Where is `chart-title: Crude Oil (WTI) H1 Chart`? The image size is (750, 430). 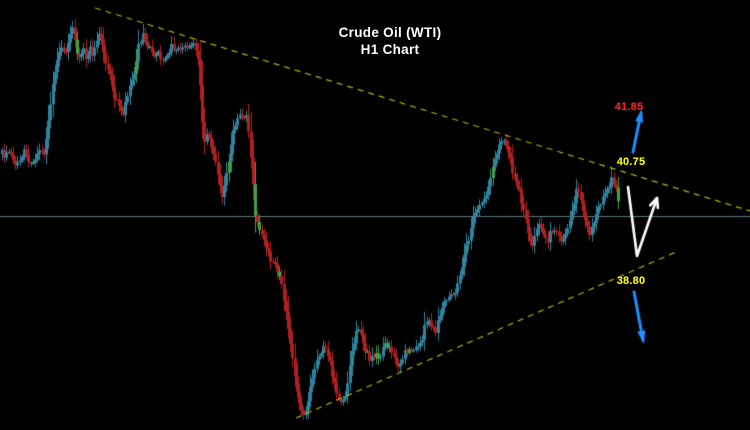
chart-title: Crude Oil (WTI) H1 Chart is located at coordinates (390, 41).